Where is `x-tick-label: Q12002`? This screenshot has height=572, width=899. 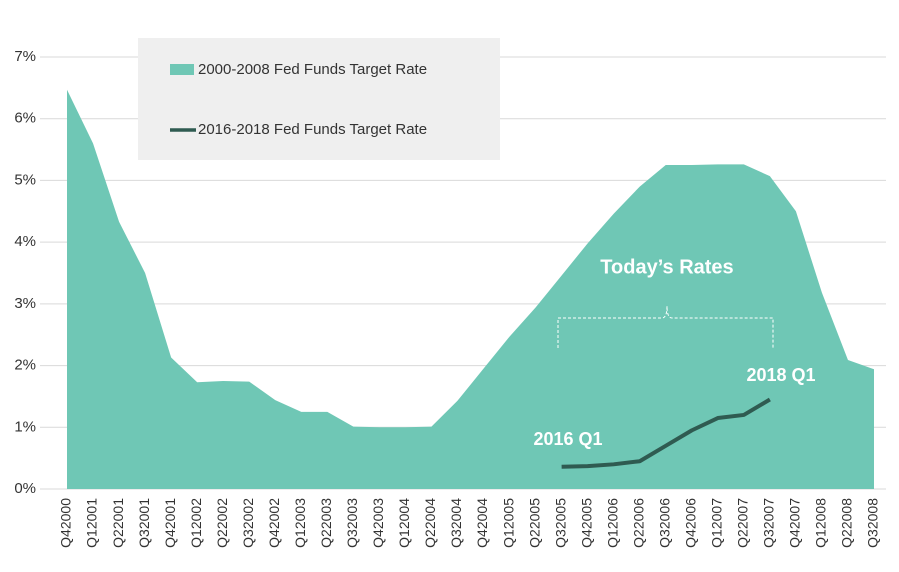 x-tick-label: Q12002 is located at coordinates (196, 523).